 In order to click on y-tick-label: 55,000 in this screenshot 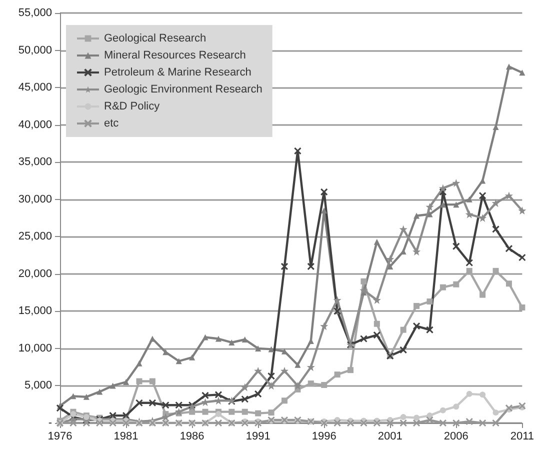, I will do `click(35, 13)`.